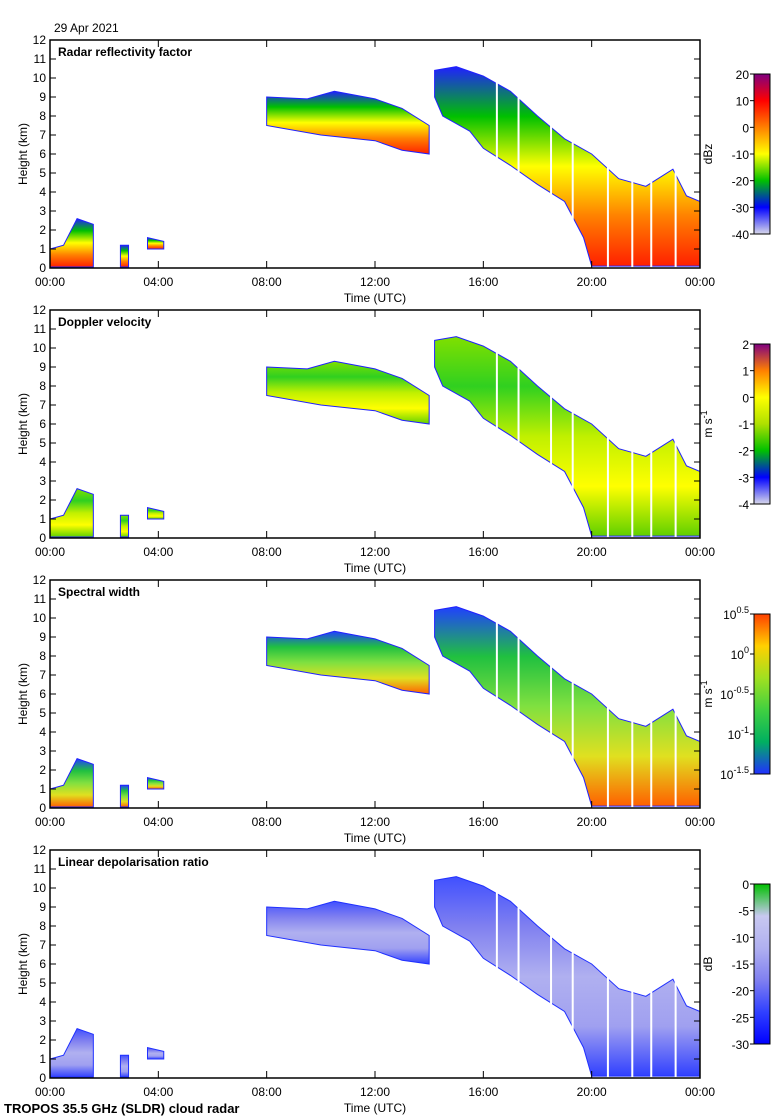 The width and height of the screenshot is (780, 1120). Describe the element at coordinates (125, 52) in the screenshot. I see `panel-title: Radar reflectivity factor` at that location.